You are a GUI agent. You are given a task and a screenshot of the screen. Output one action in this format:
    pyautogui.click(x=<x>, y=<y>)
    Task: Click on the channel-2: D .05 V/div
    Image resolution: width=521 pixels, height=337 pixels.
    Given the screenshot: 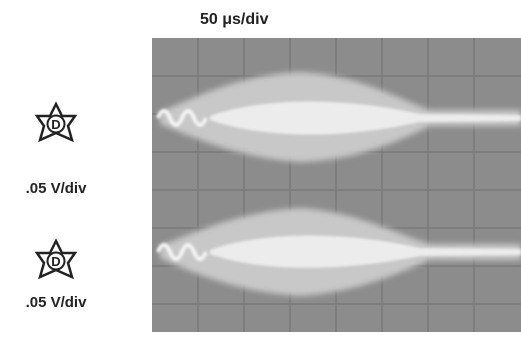 What is the action you would take?
    pyautogui.click(x=57, y=274)
    